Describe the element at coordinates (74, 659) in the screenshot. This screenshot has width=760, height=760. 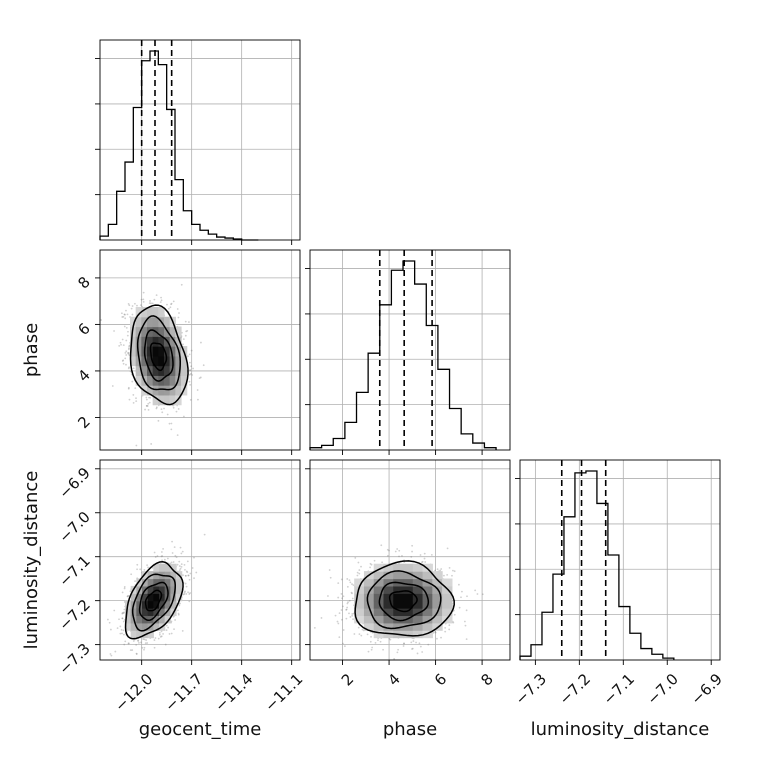
I see `y-tick-label: −7.3` at that location.